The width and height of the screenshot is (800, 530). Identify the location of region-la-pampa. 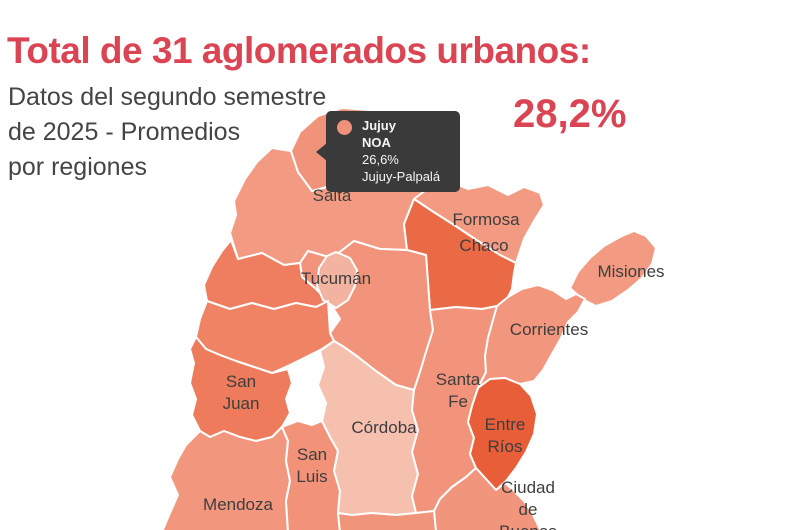
(387, 520).